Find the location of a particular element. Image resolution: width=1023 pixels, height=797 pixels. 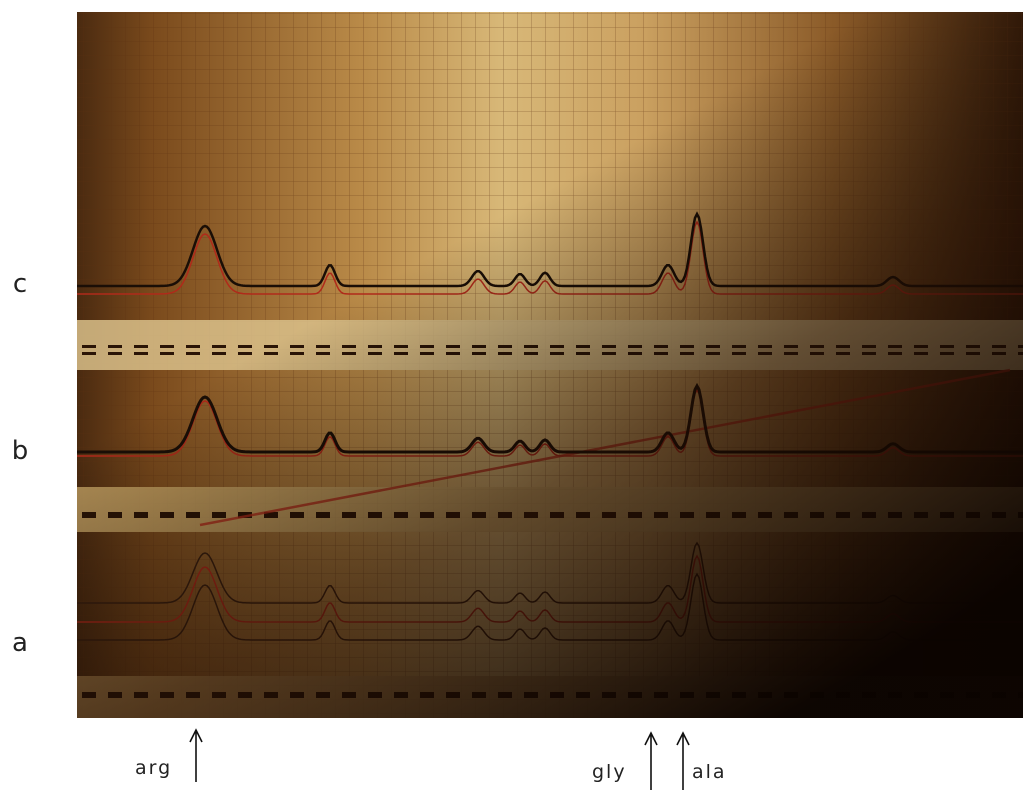

amino-acid-label: arg is located at coordinates (153, 768).